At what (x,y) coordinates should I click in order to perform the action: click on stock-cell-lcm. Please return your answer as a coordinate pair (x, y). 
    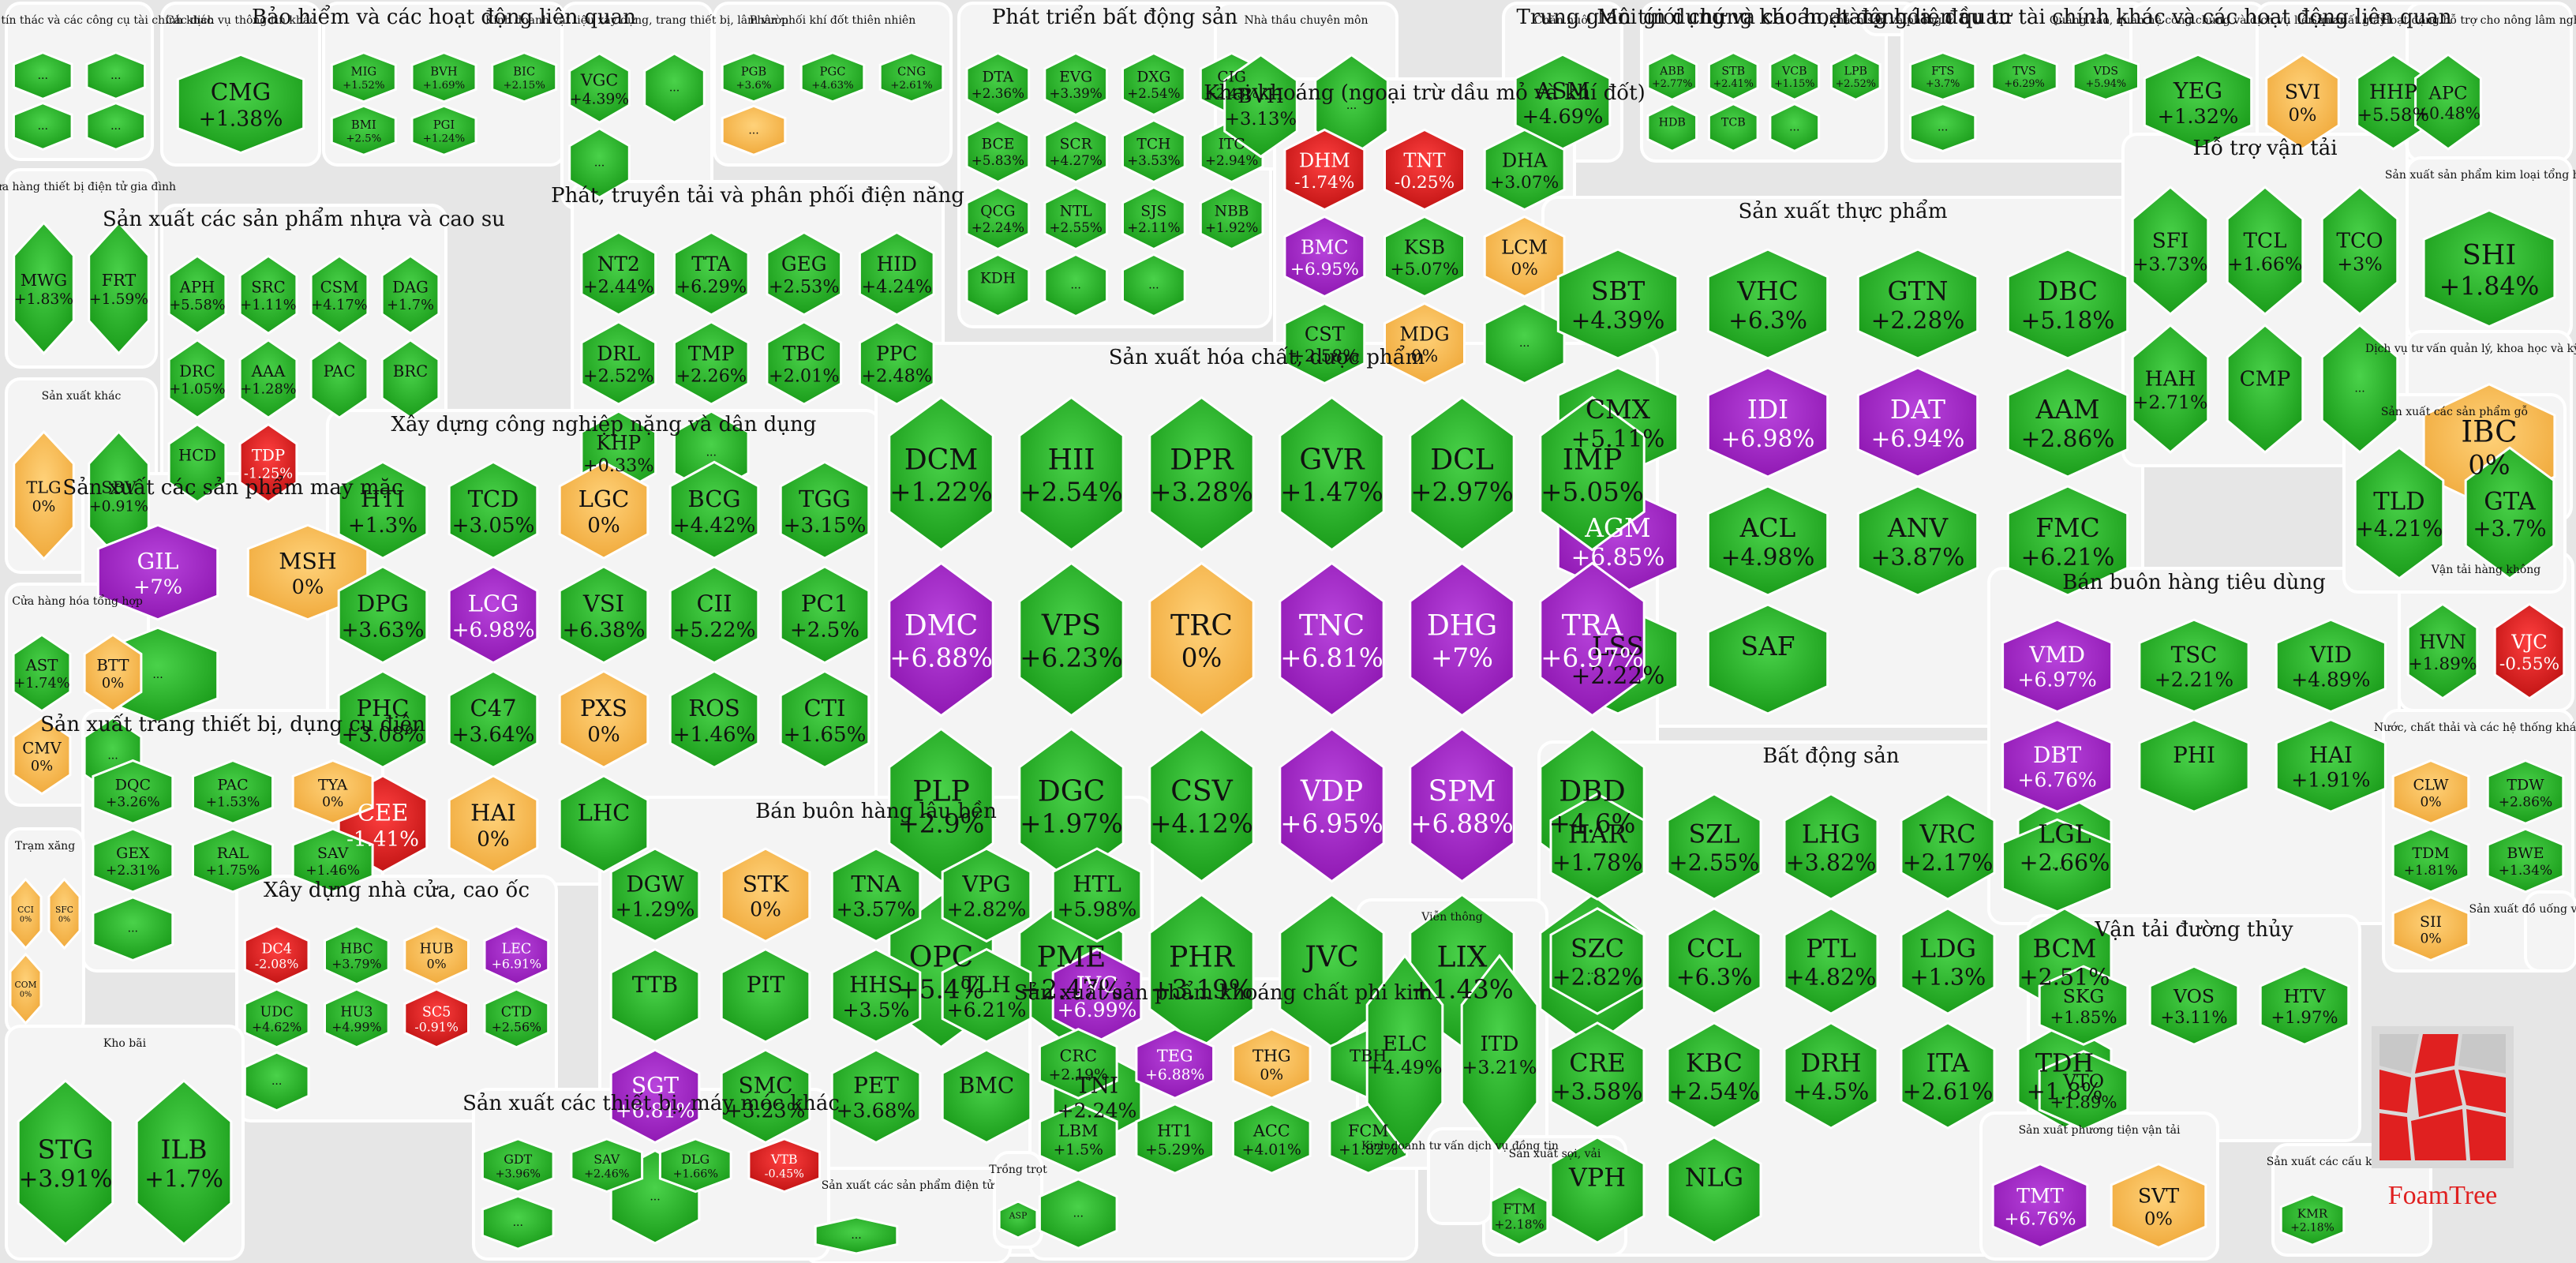
    Looking at the image, I should click on (1524, 256).